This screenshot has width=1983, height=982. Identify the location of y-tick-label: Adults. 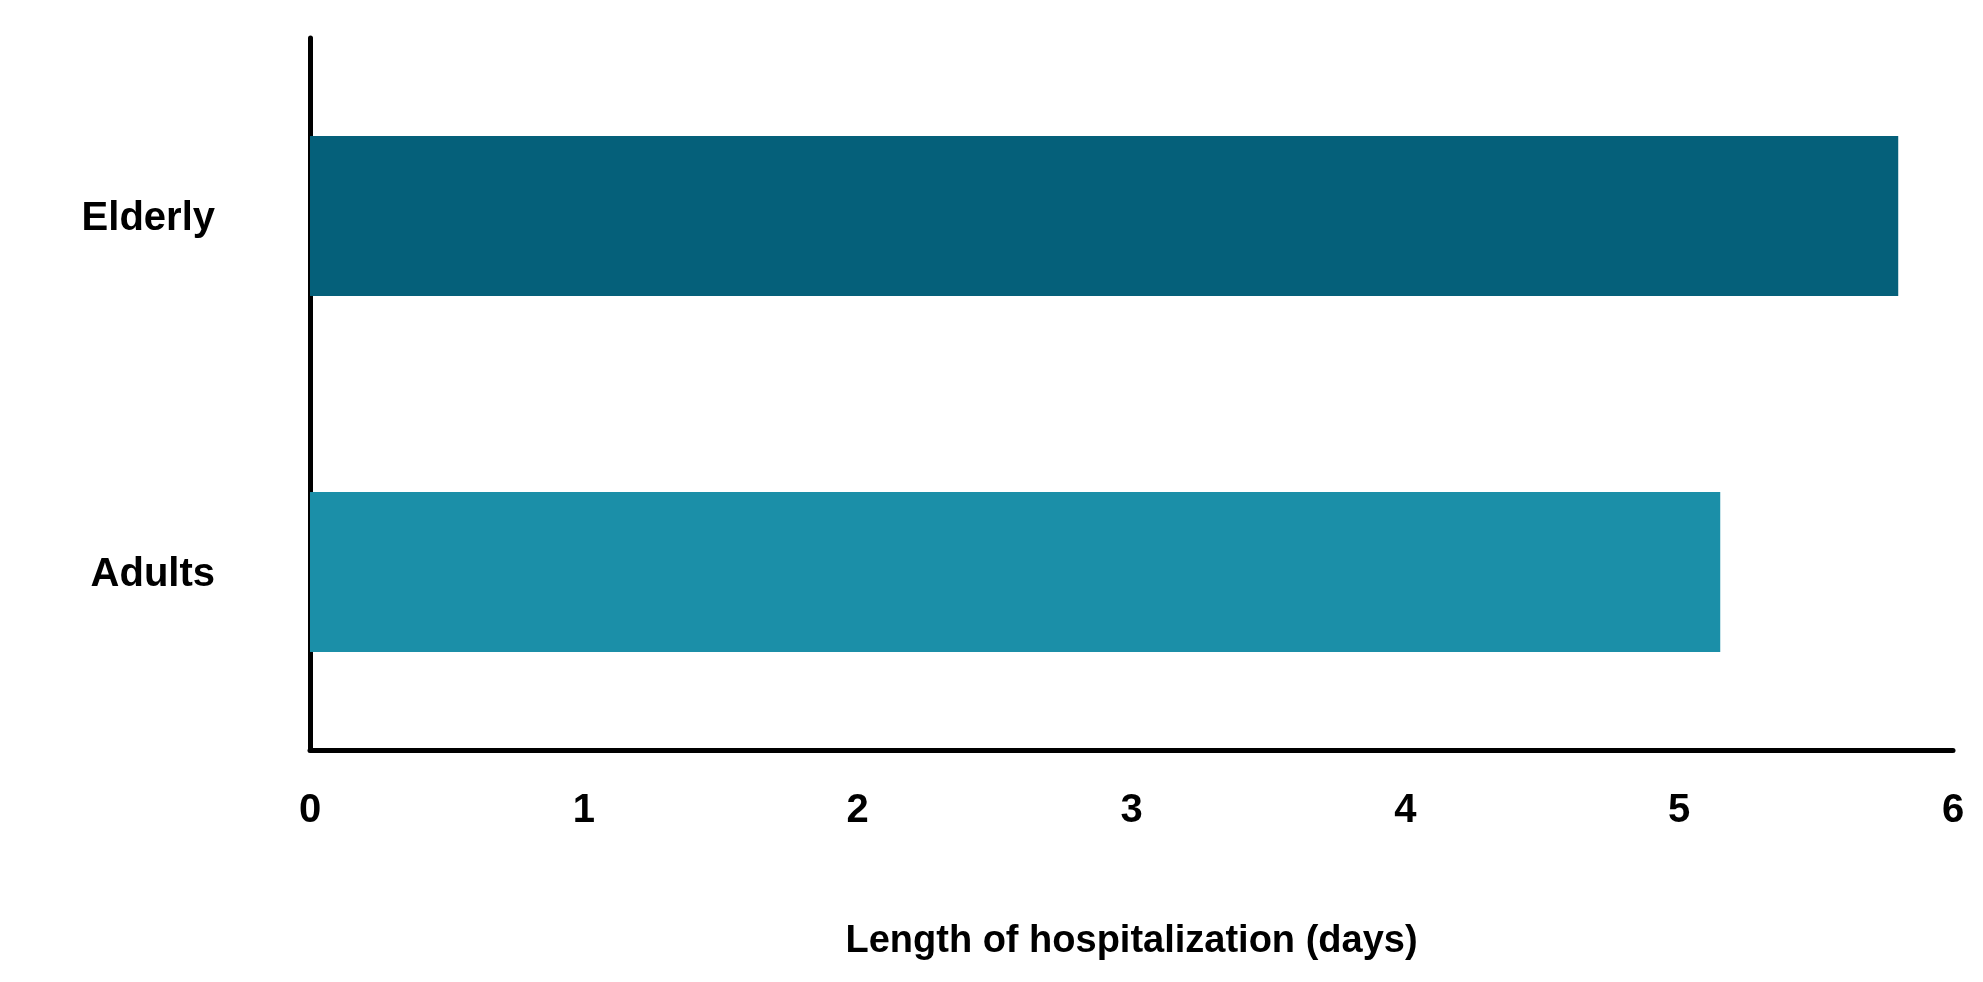
(152, 572).